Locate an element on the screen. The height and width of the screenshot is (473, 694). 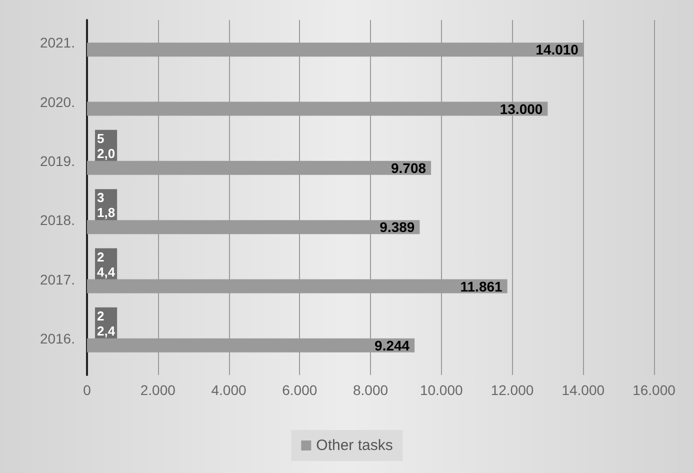
x-tick-label: 4.000 is located at coordinates (228, 390).